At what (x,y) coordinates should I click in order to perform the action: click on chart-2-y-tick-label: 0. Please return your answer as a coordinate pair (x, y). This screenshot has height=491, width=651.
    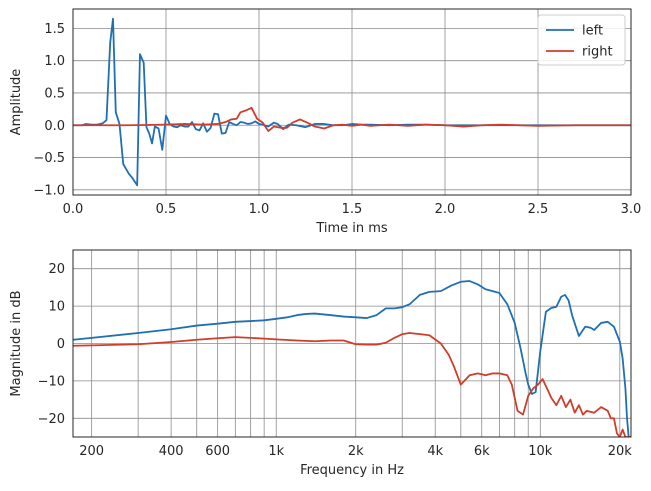
    Looking at the image, I should click on (61, 344).